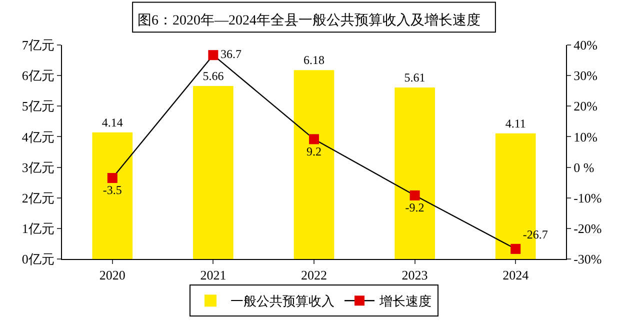 This screenshot has height=329, width=618. I want to click on y2-tick-label: 0 %, so click(584, 167).